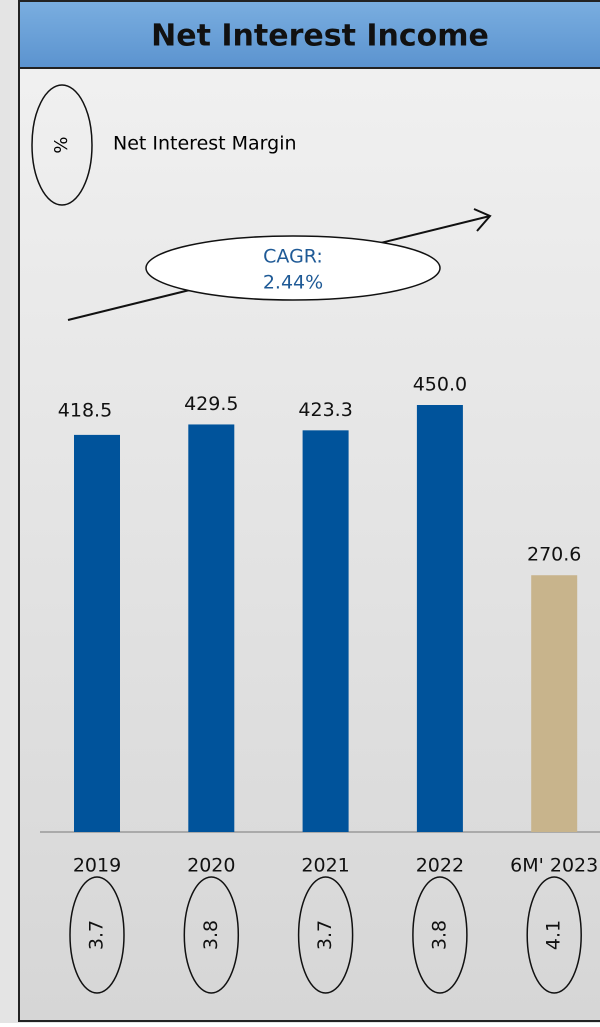 This screenshot has width=600, height=1027. What do you see at coordinates (320, 36) in the screenshot?
I see `chart-title: Net Interest Income` at bounding box center [320, 36].